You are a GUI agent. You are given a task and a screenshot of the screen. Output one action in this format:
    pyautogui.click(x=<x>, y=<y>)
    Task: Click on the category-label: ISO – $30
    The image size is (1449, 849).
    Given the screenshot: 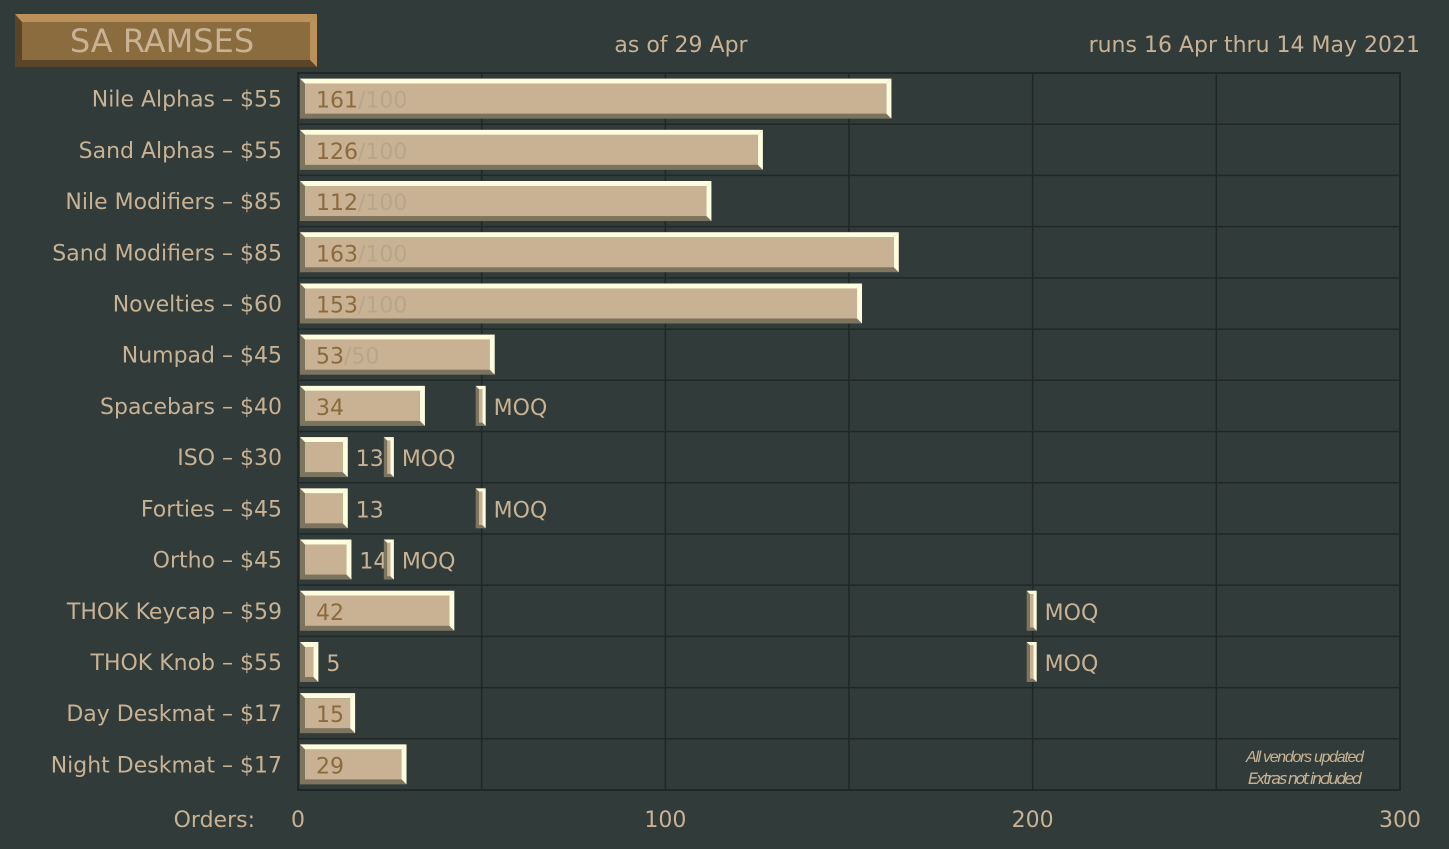 What is the action you would take?
    pyautogui.click(x=229, y=458)
    